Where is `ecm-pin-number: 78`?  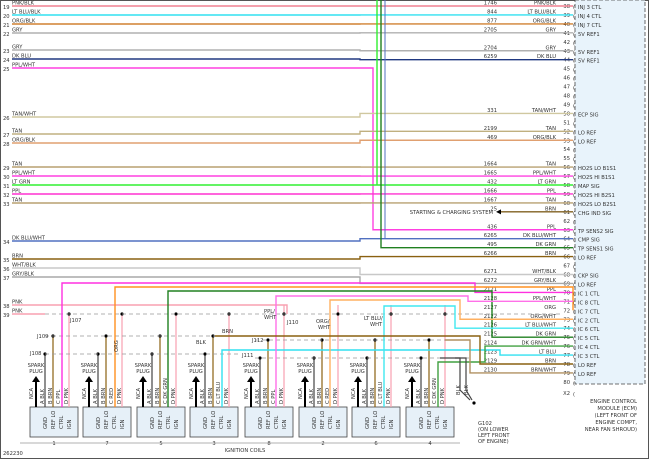
ecm-pin-number: 78 is located at coordinates (566, 365).